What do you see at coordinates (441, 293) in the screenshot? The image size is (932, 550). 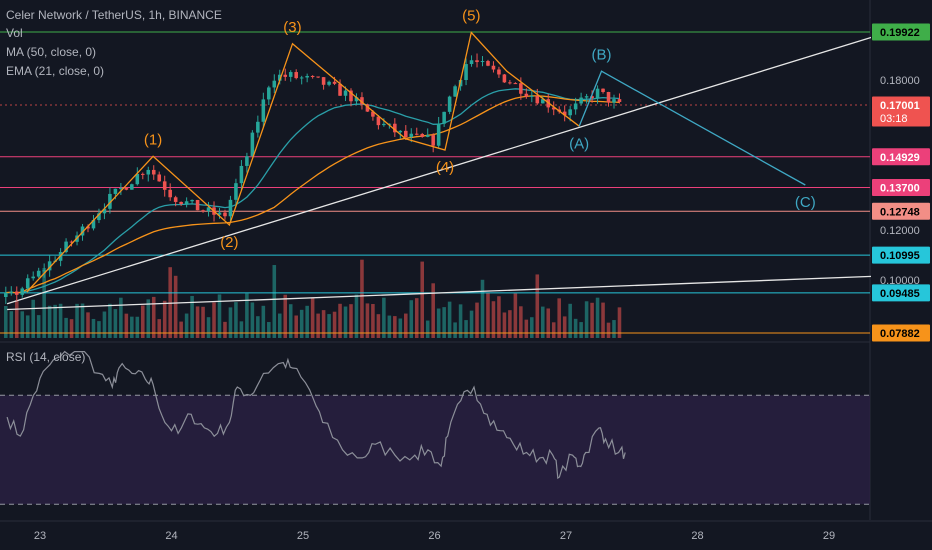 I see `trendline` at bounding box center [441, 293].